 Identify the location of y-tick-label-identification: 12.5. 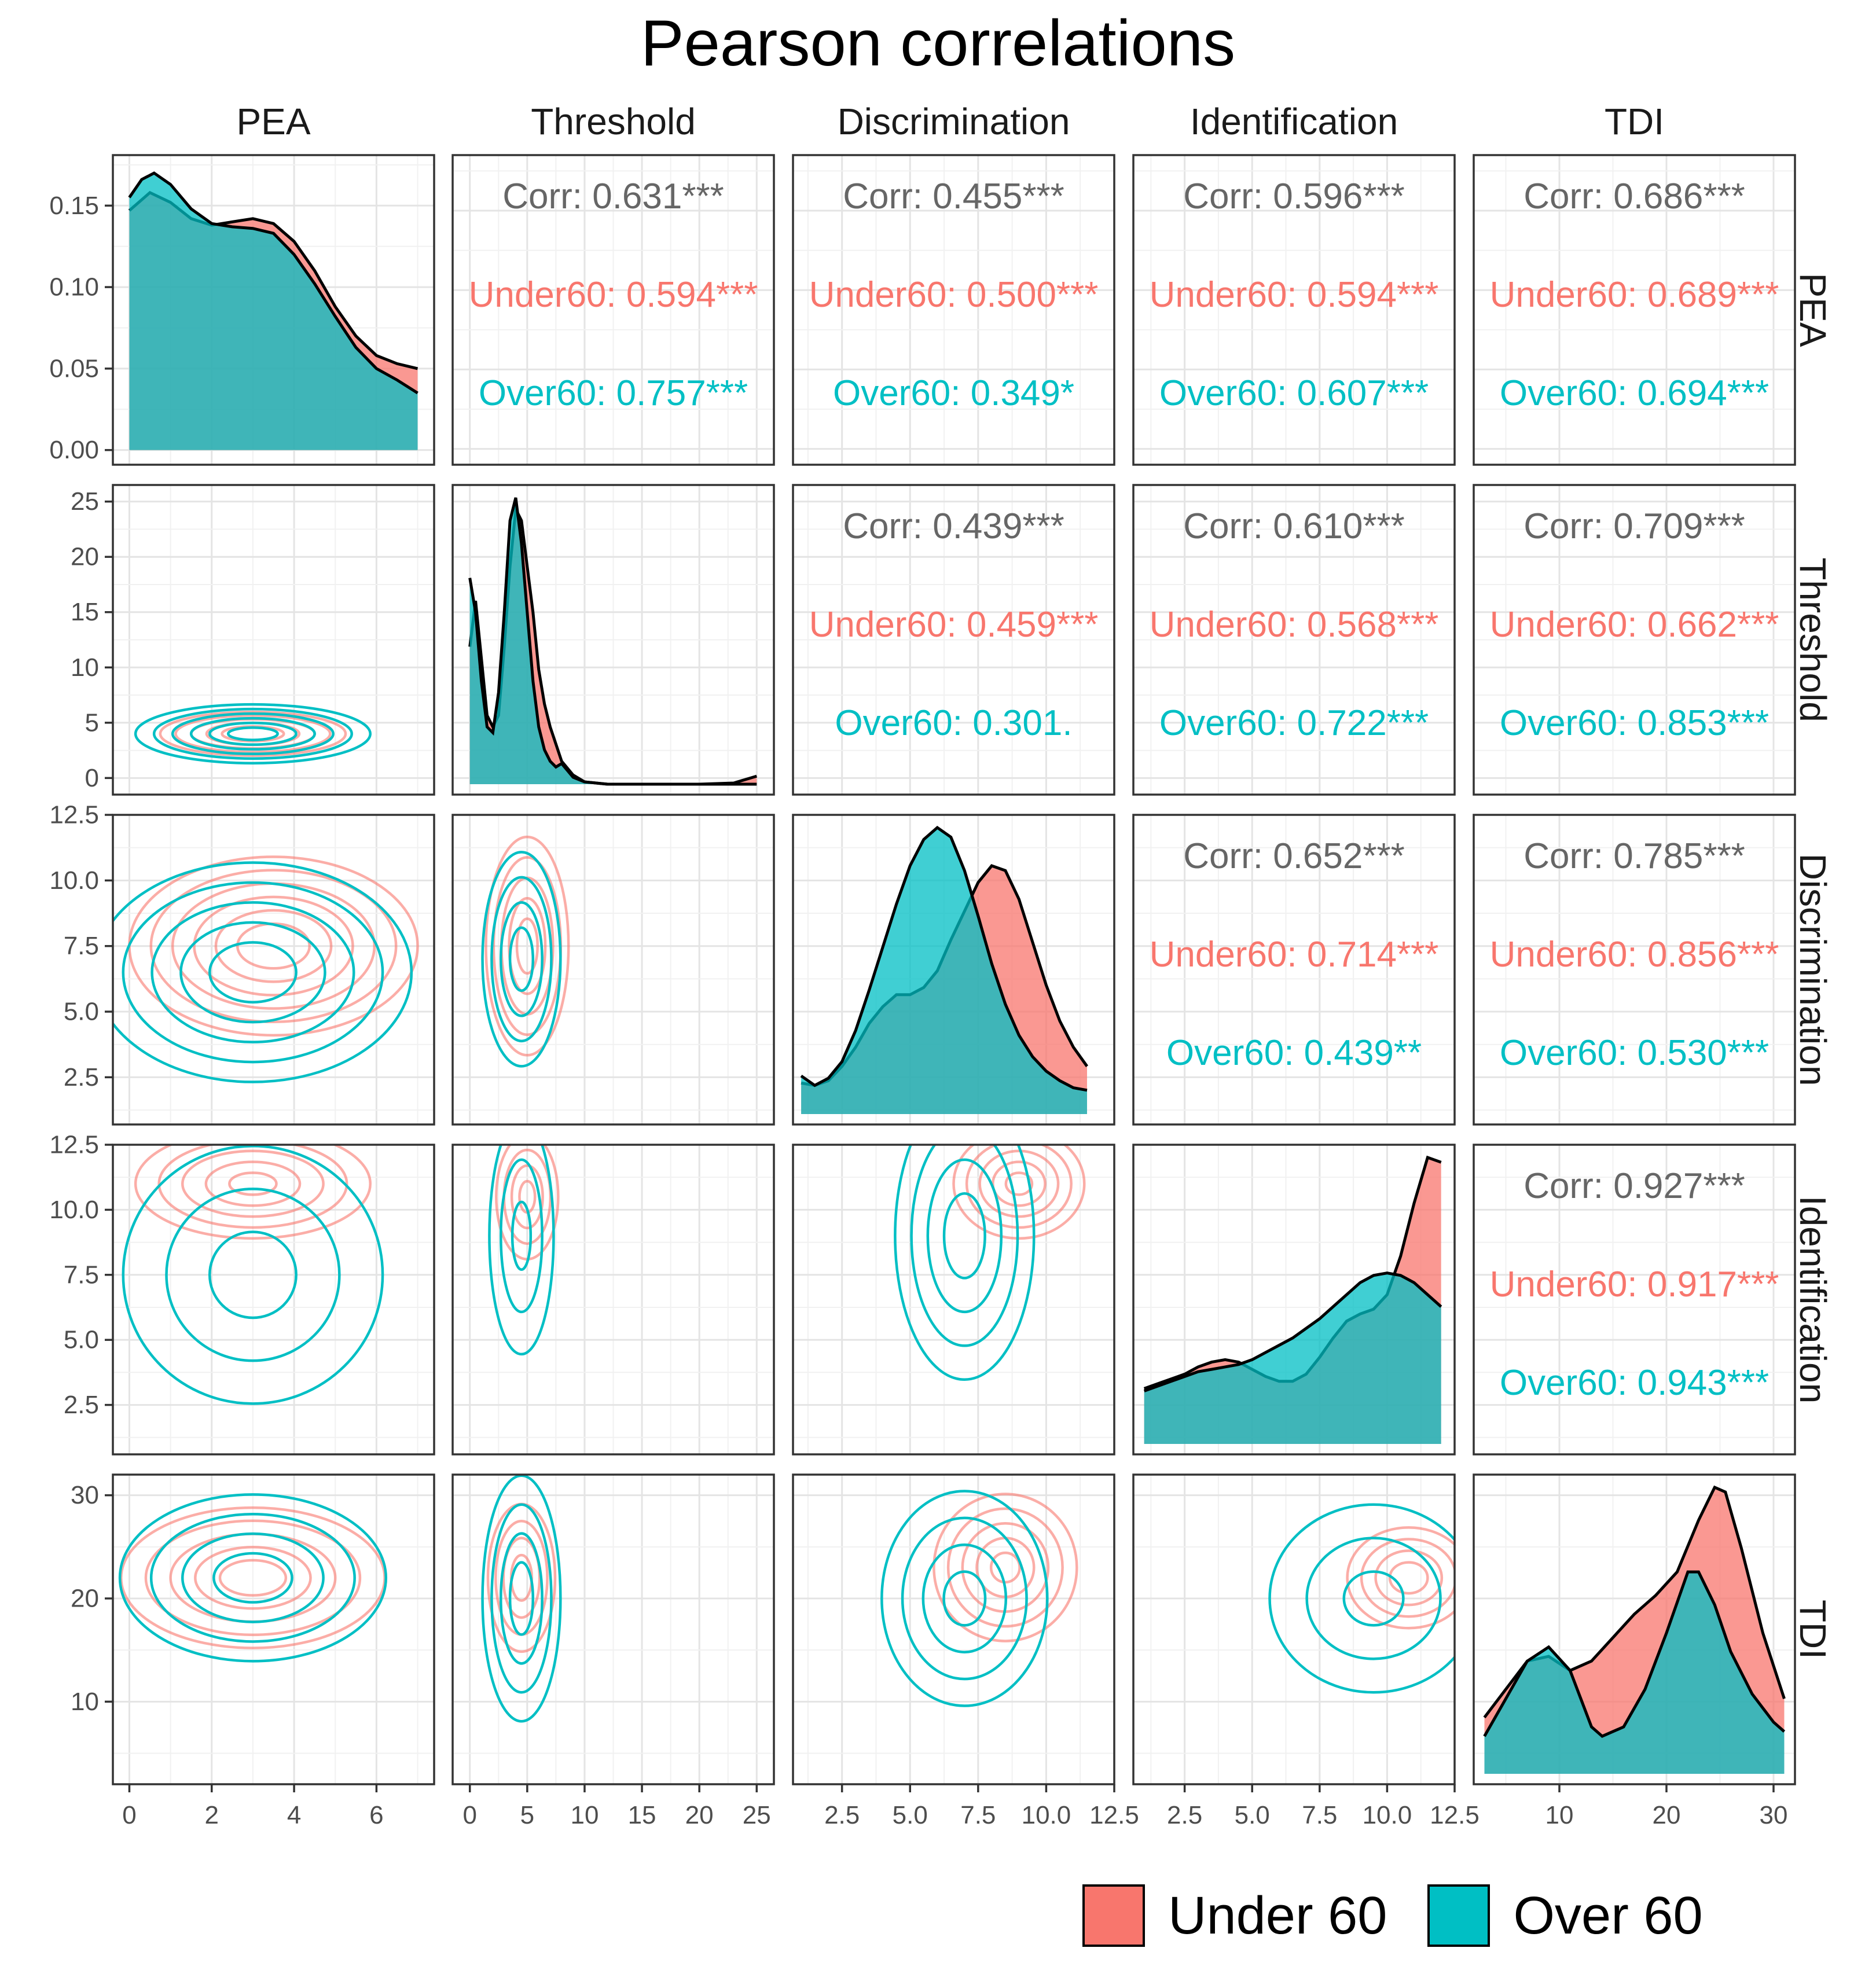
(74, 1145).